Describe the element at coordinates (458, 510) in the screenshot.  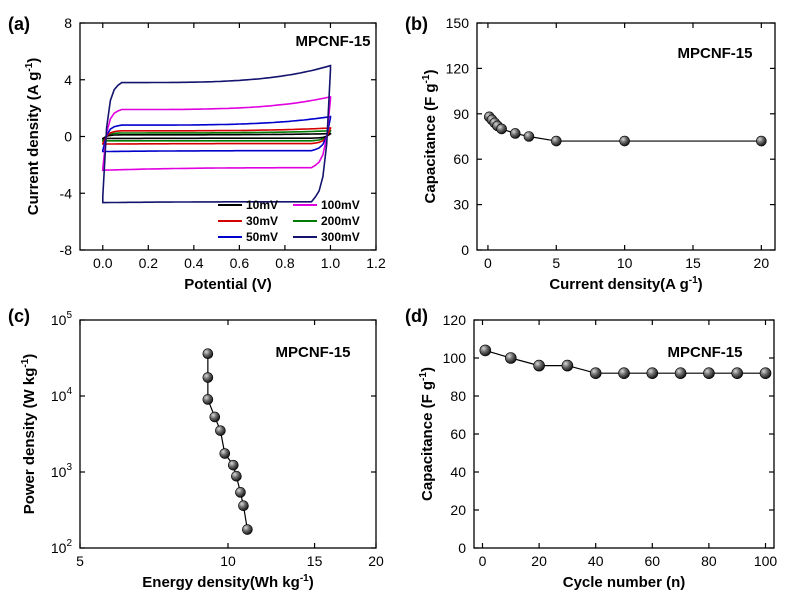
I see `y-tick-label: 20` at that location.